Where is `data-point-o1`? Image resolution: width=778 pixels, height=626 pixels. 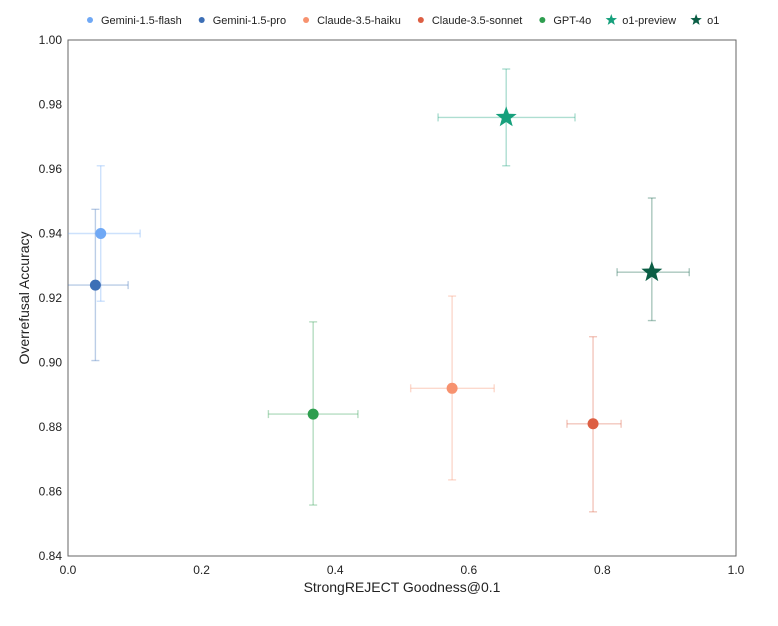 data-point-o1 is located at coordinates (652, 271).